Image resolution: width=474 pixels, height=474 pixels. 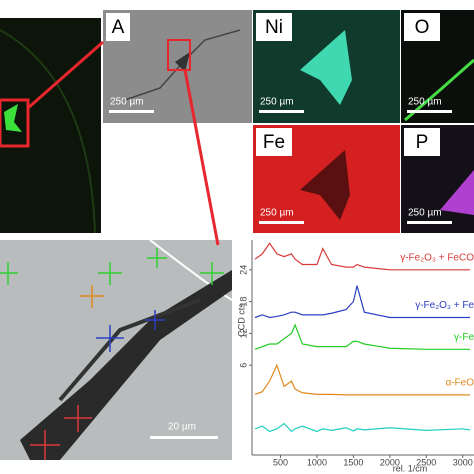 I want to click on y-tick-label: 12, so click(x=243, y=333).